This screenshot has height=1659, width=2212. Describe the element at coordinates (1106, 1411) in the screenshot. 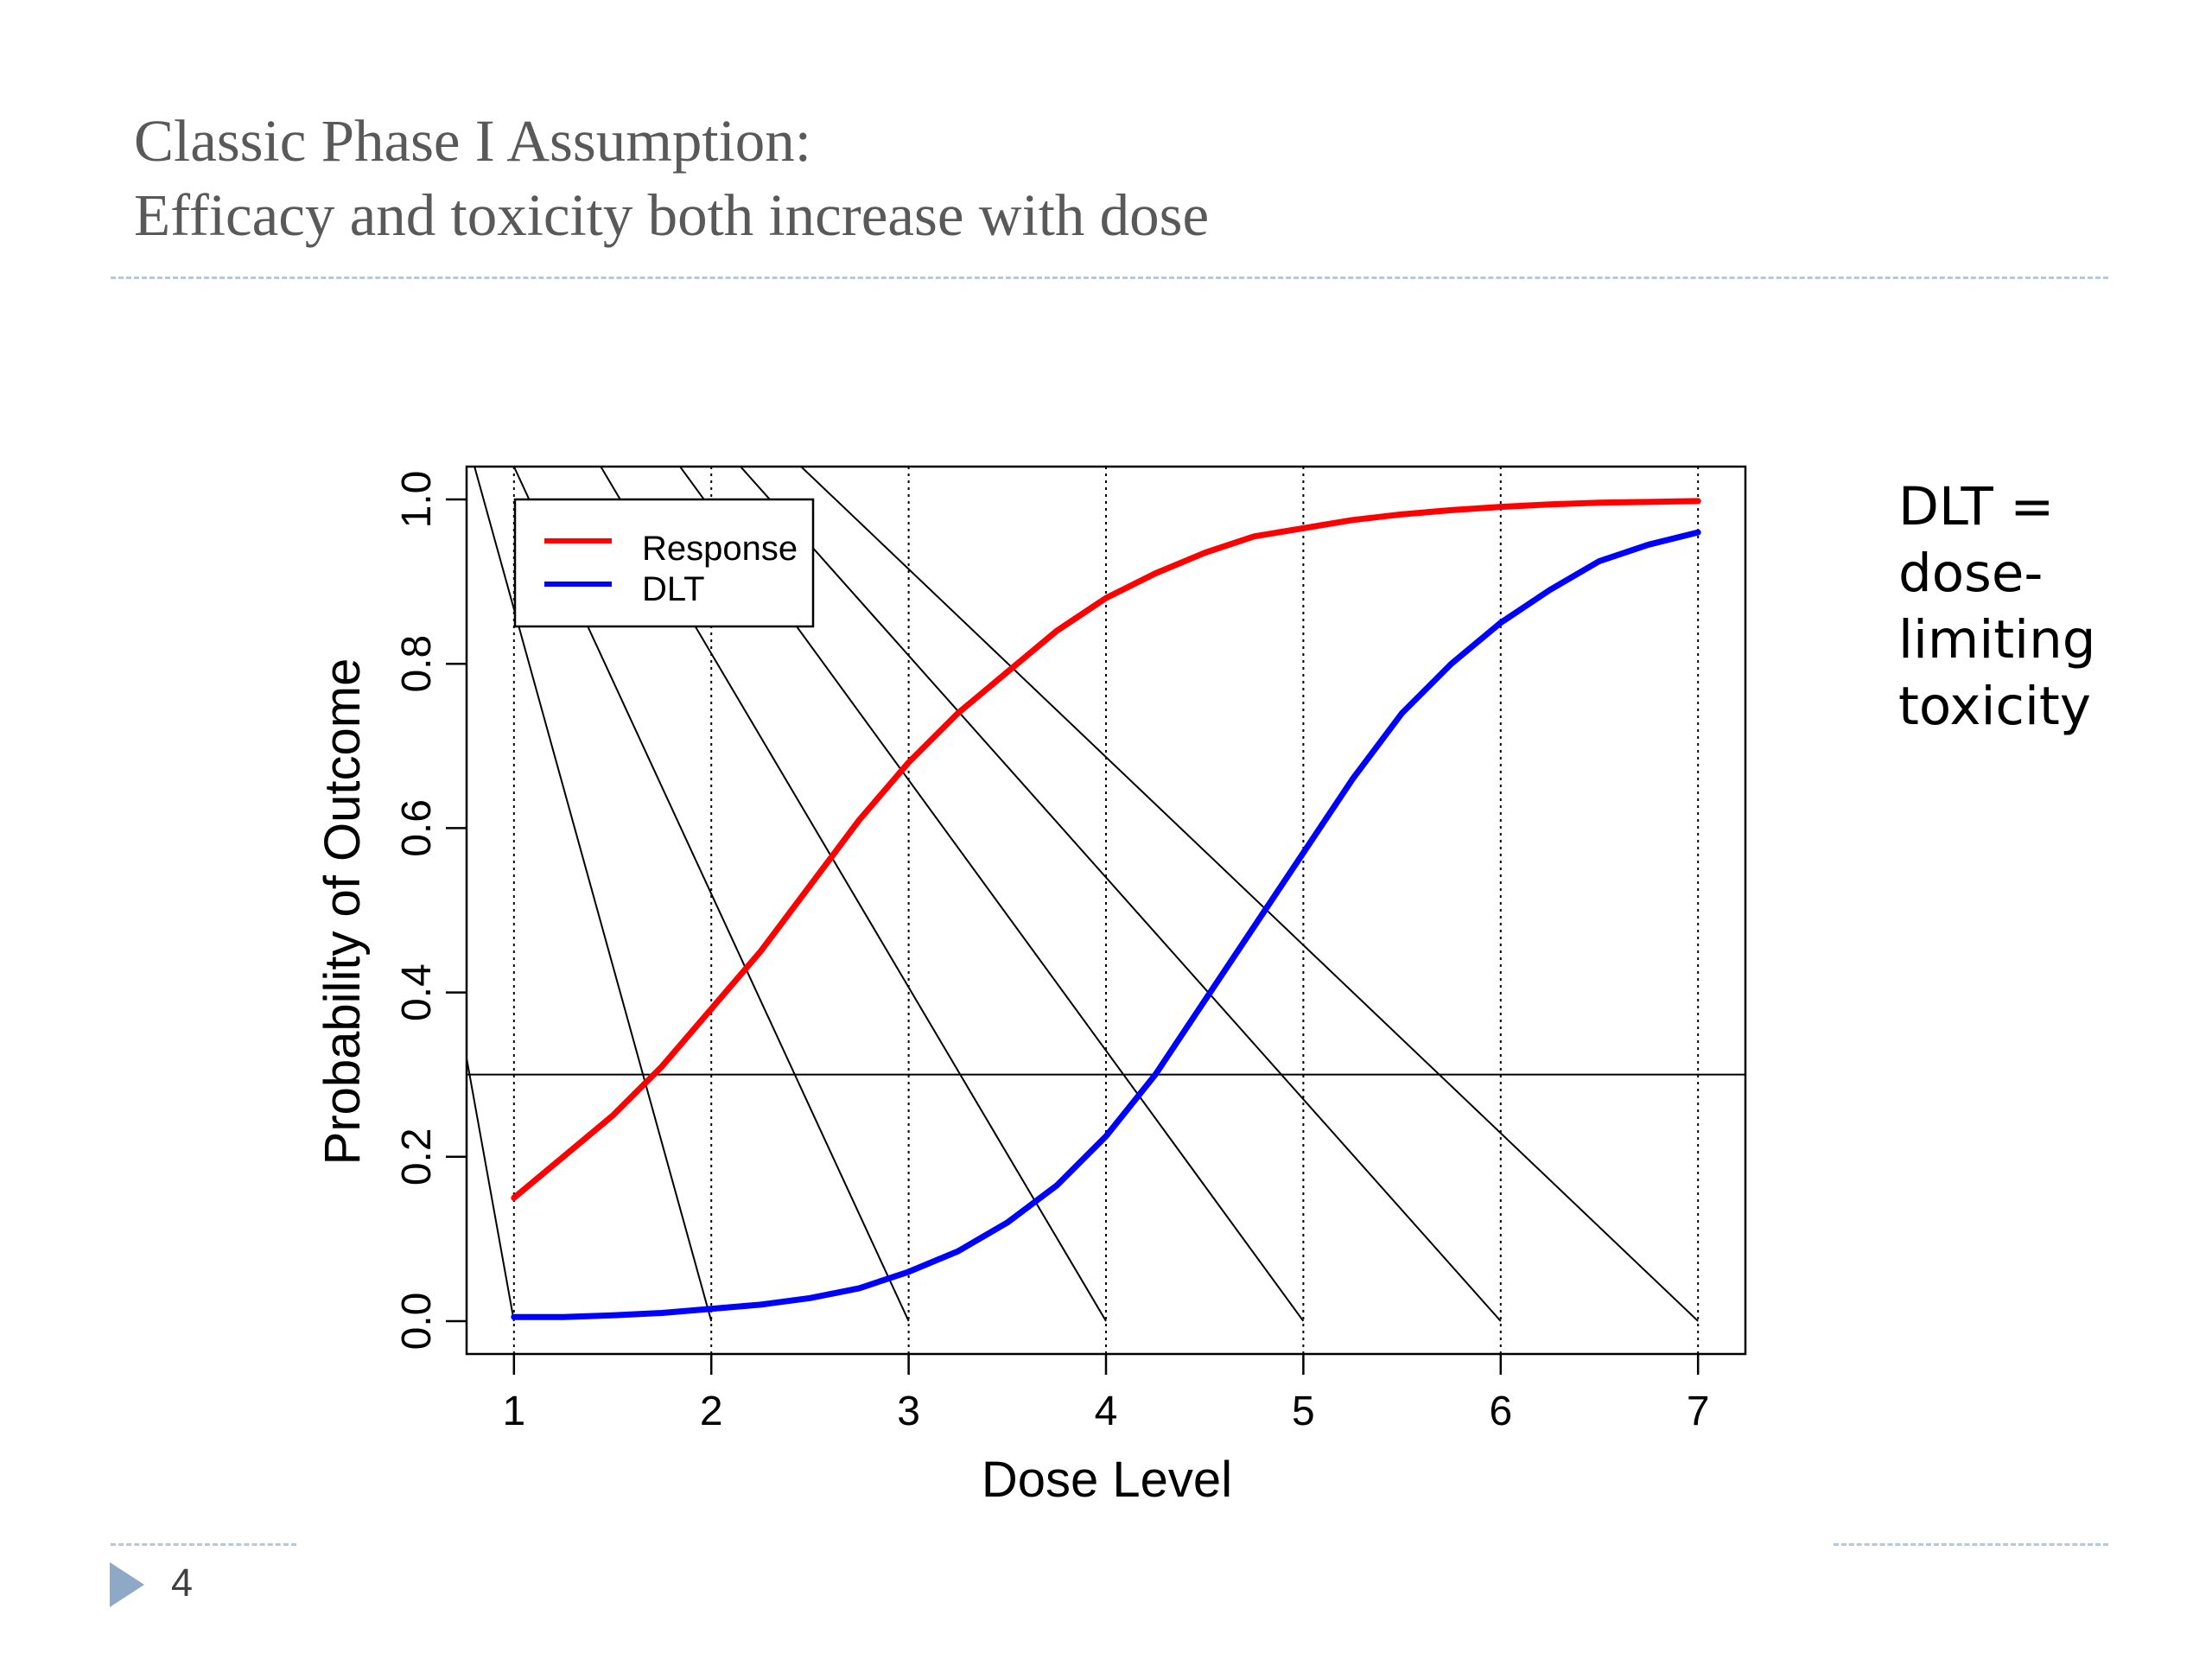

I see `x-tick-label: 4` at that location.